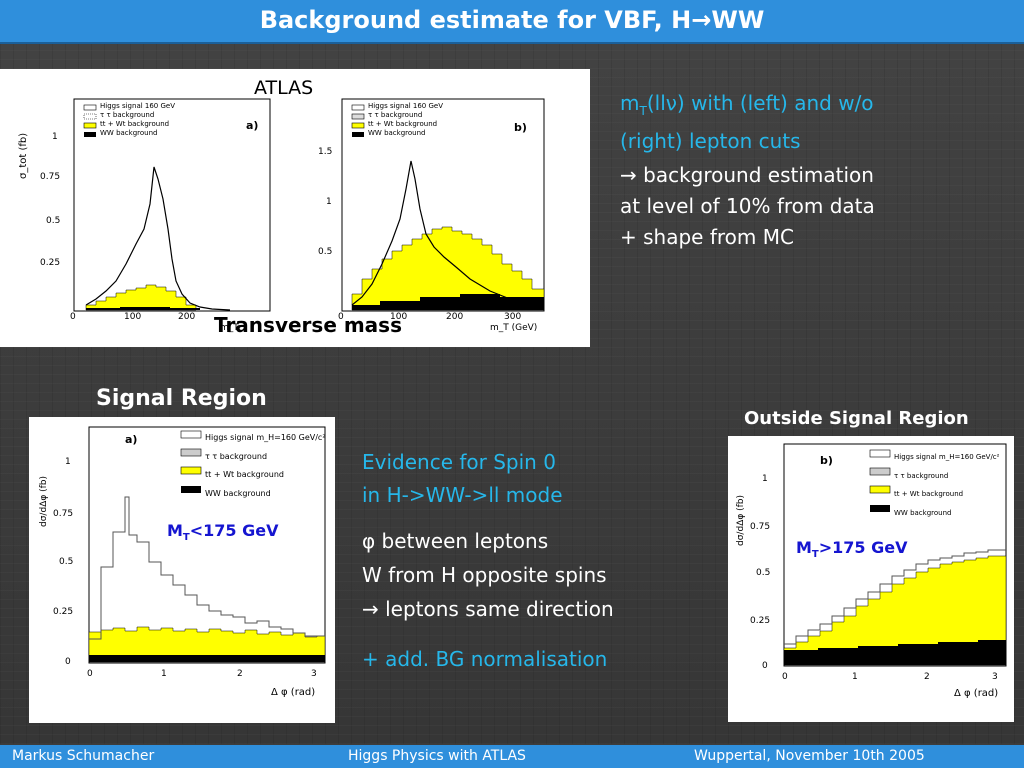 The height and width of the screenshot is (768, 1024). What do you see at coordinates (741, 520) in the screenshot?
I see `outside-yaxis-label: dσ/dΔφ (fb)` at bounding box center [741, 520].